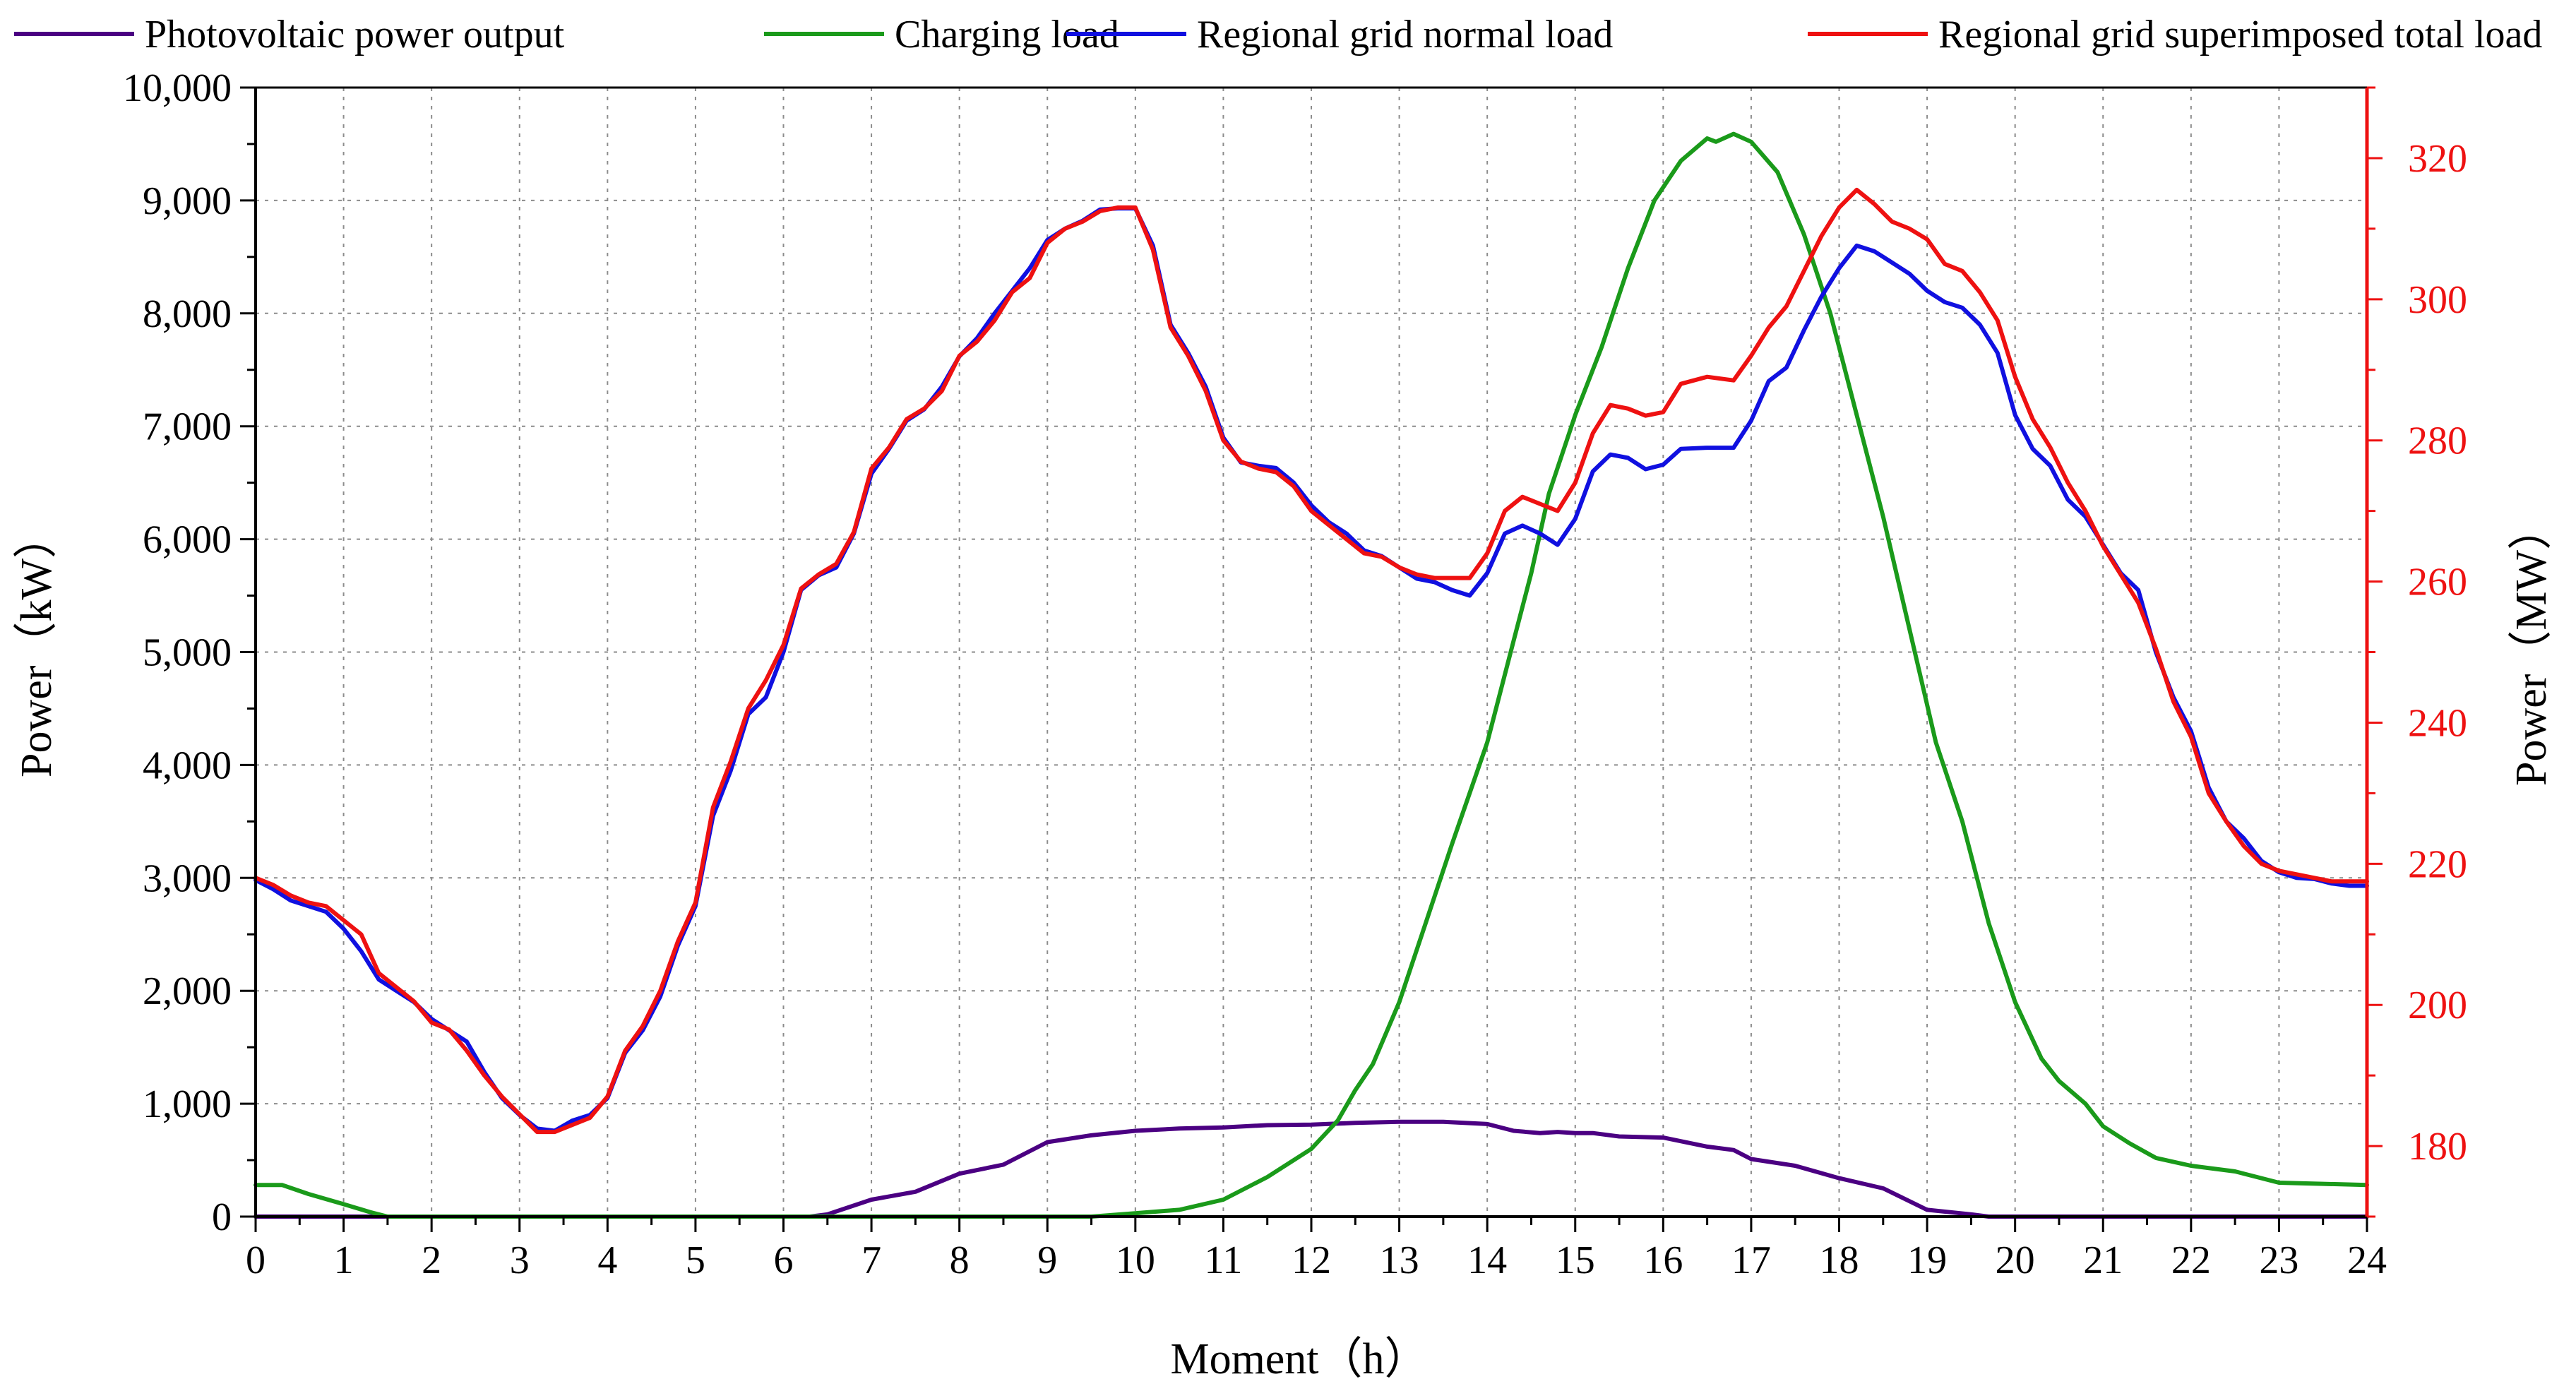  Describe the element at coordinates (187, 878) in the screenshot. I see `y-left-tick-label: 3,000` at that location.